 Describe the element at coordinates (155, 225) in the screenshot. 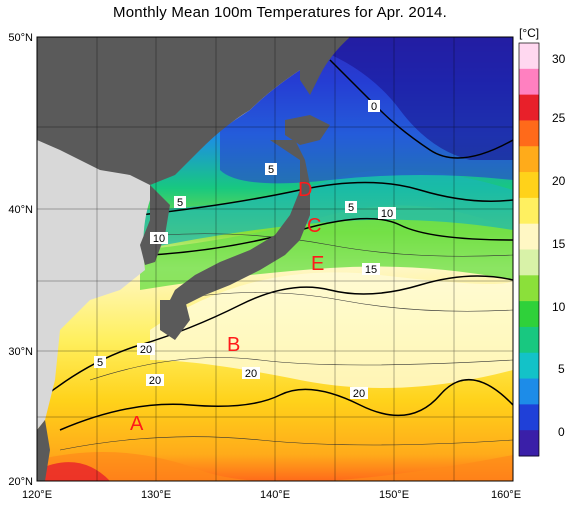

I see `korean-peninsula` at that location.